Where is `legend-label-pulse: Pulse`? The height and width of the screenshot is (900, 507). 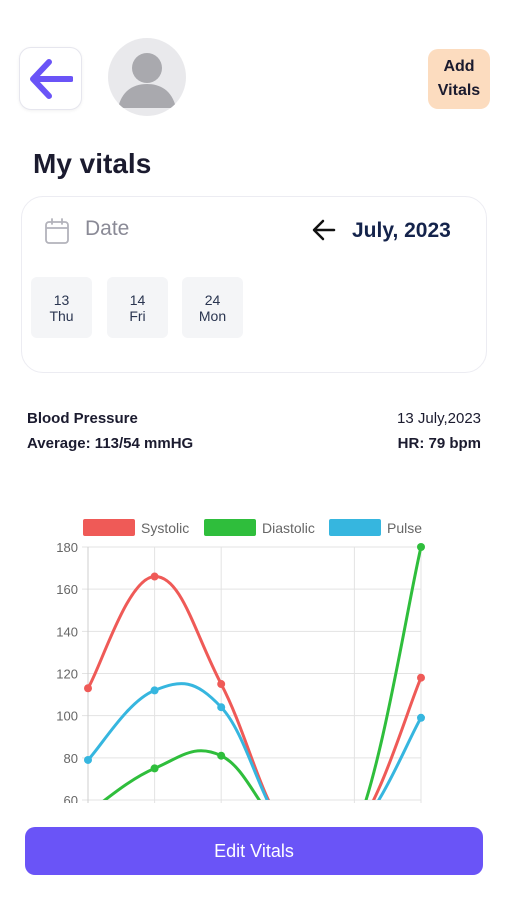
legend-label-pulse: Pulse is located at coordinates (404, 528).